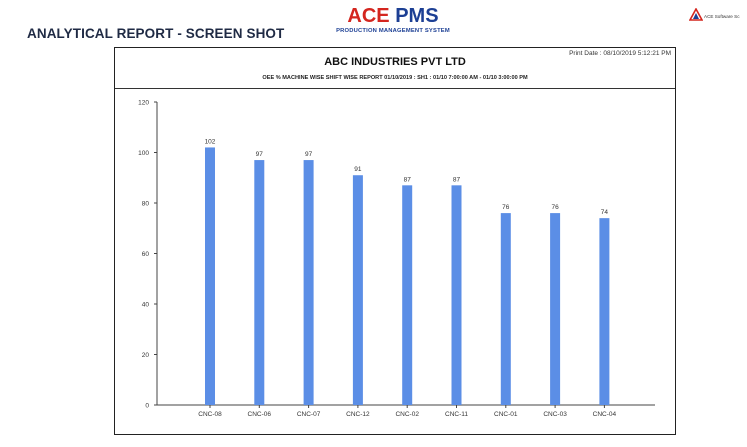 The height and width of the screenshot is (447, 747). Describe the element at coordinates (147, 406) in the screenshot. I see `y-tick-label: 0` at that location.